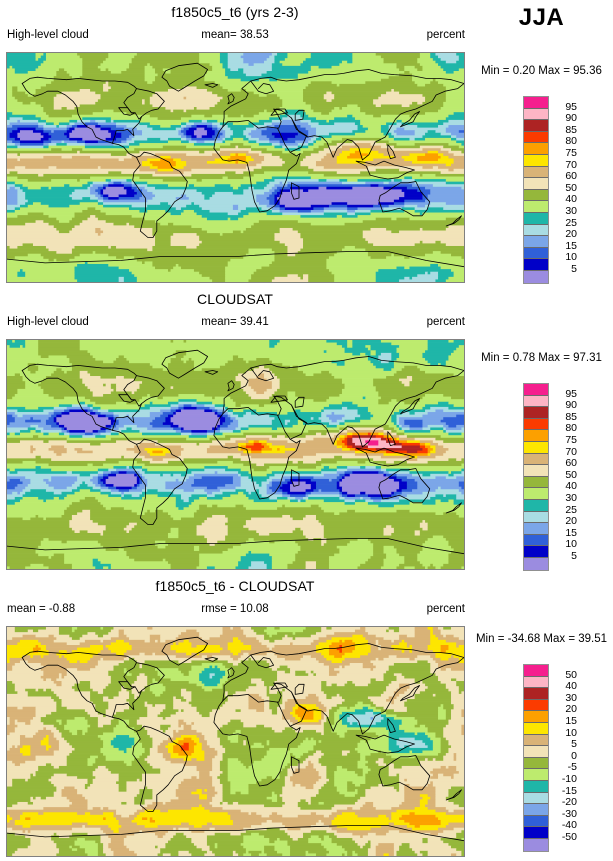 This screenshot has width=613, height=861. I want to click on colorbar-tick-label: 0, so click(574, 755).